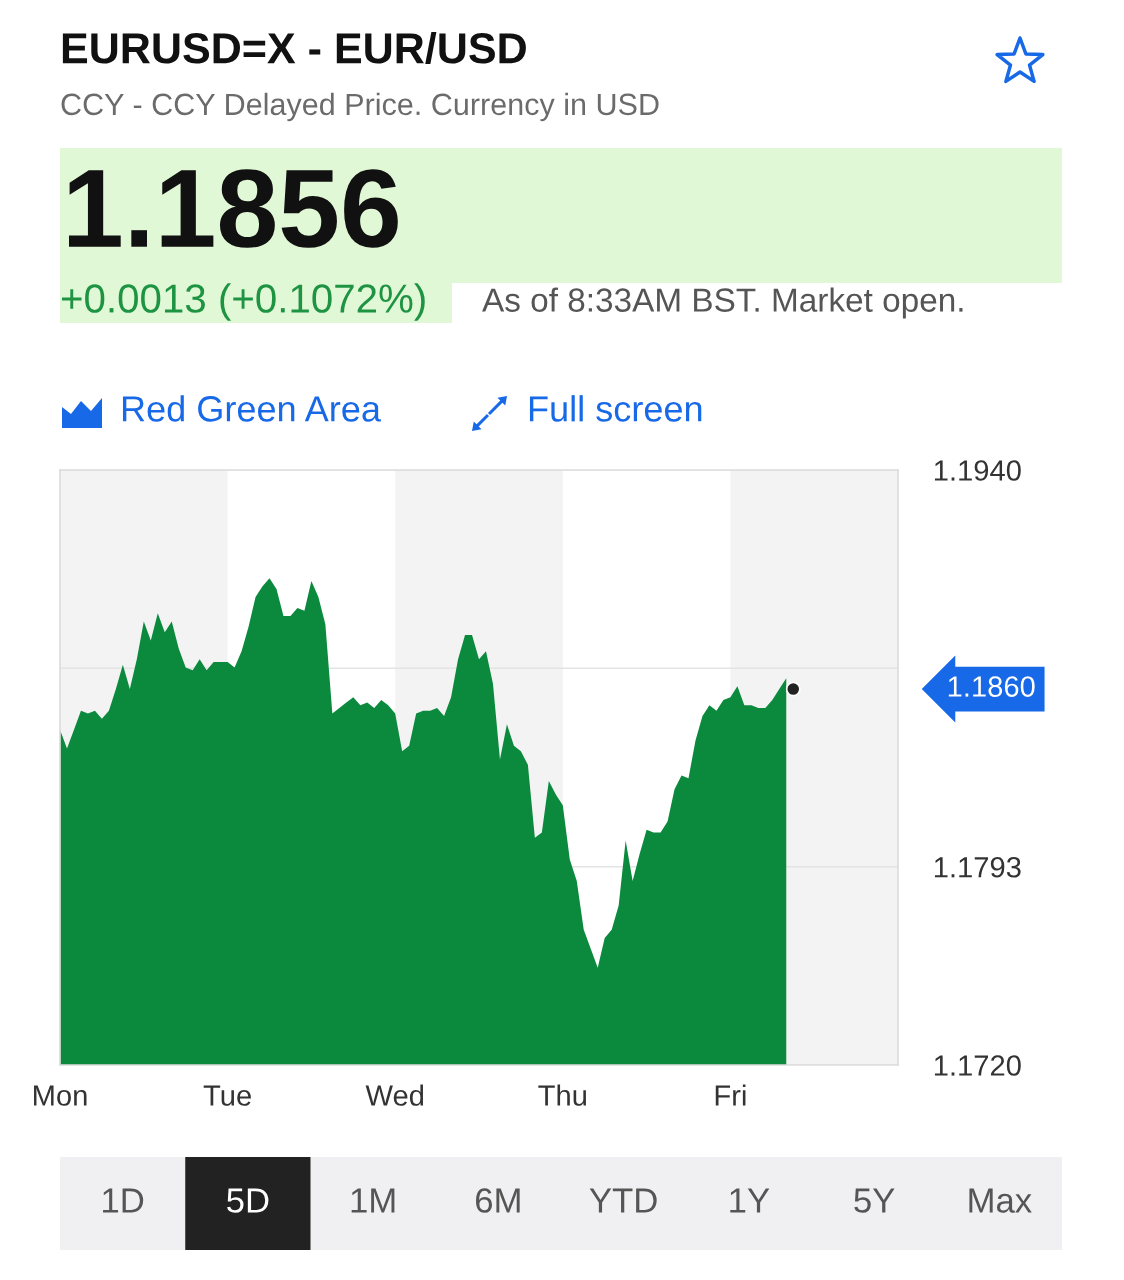  I want to click on text: YTD, so click(623, 1200).